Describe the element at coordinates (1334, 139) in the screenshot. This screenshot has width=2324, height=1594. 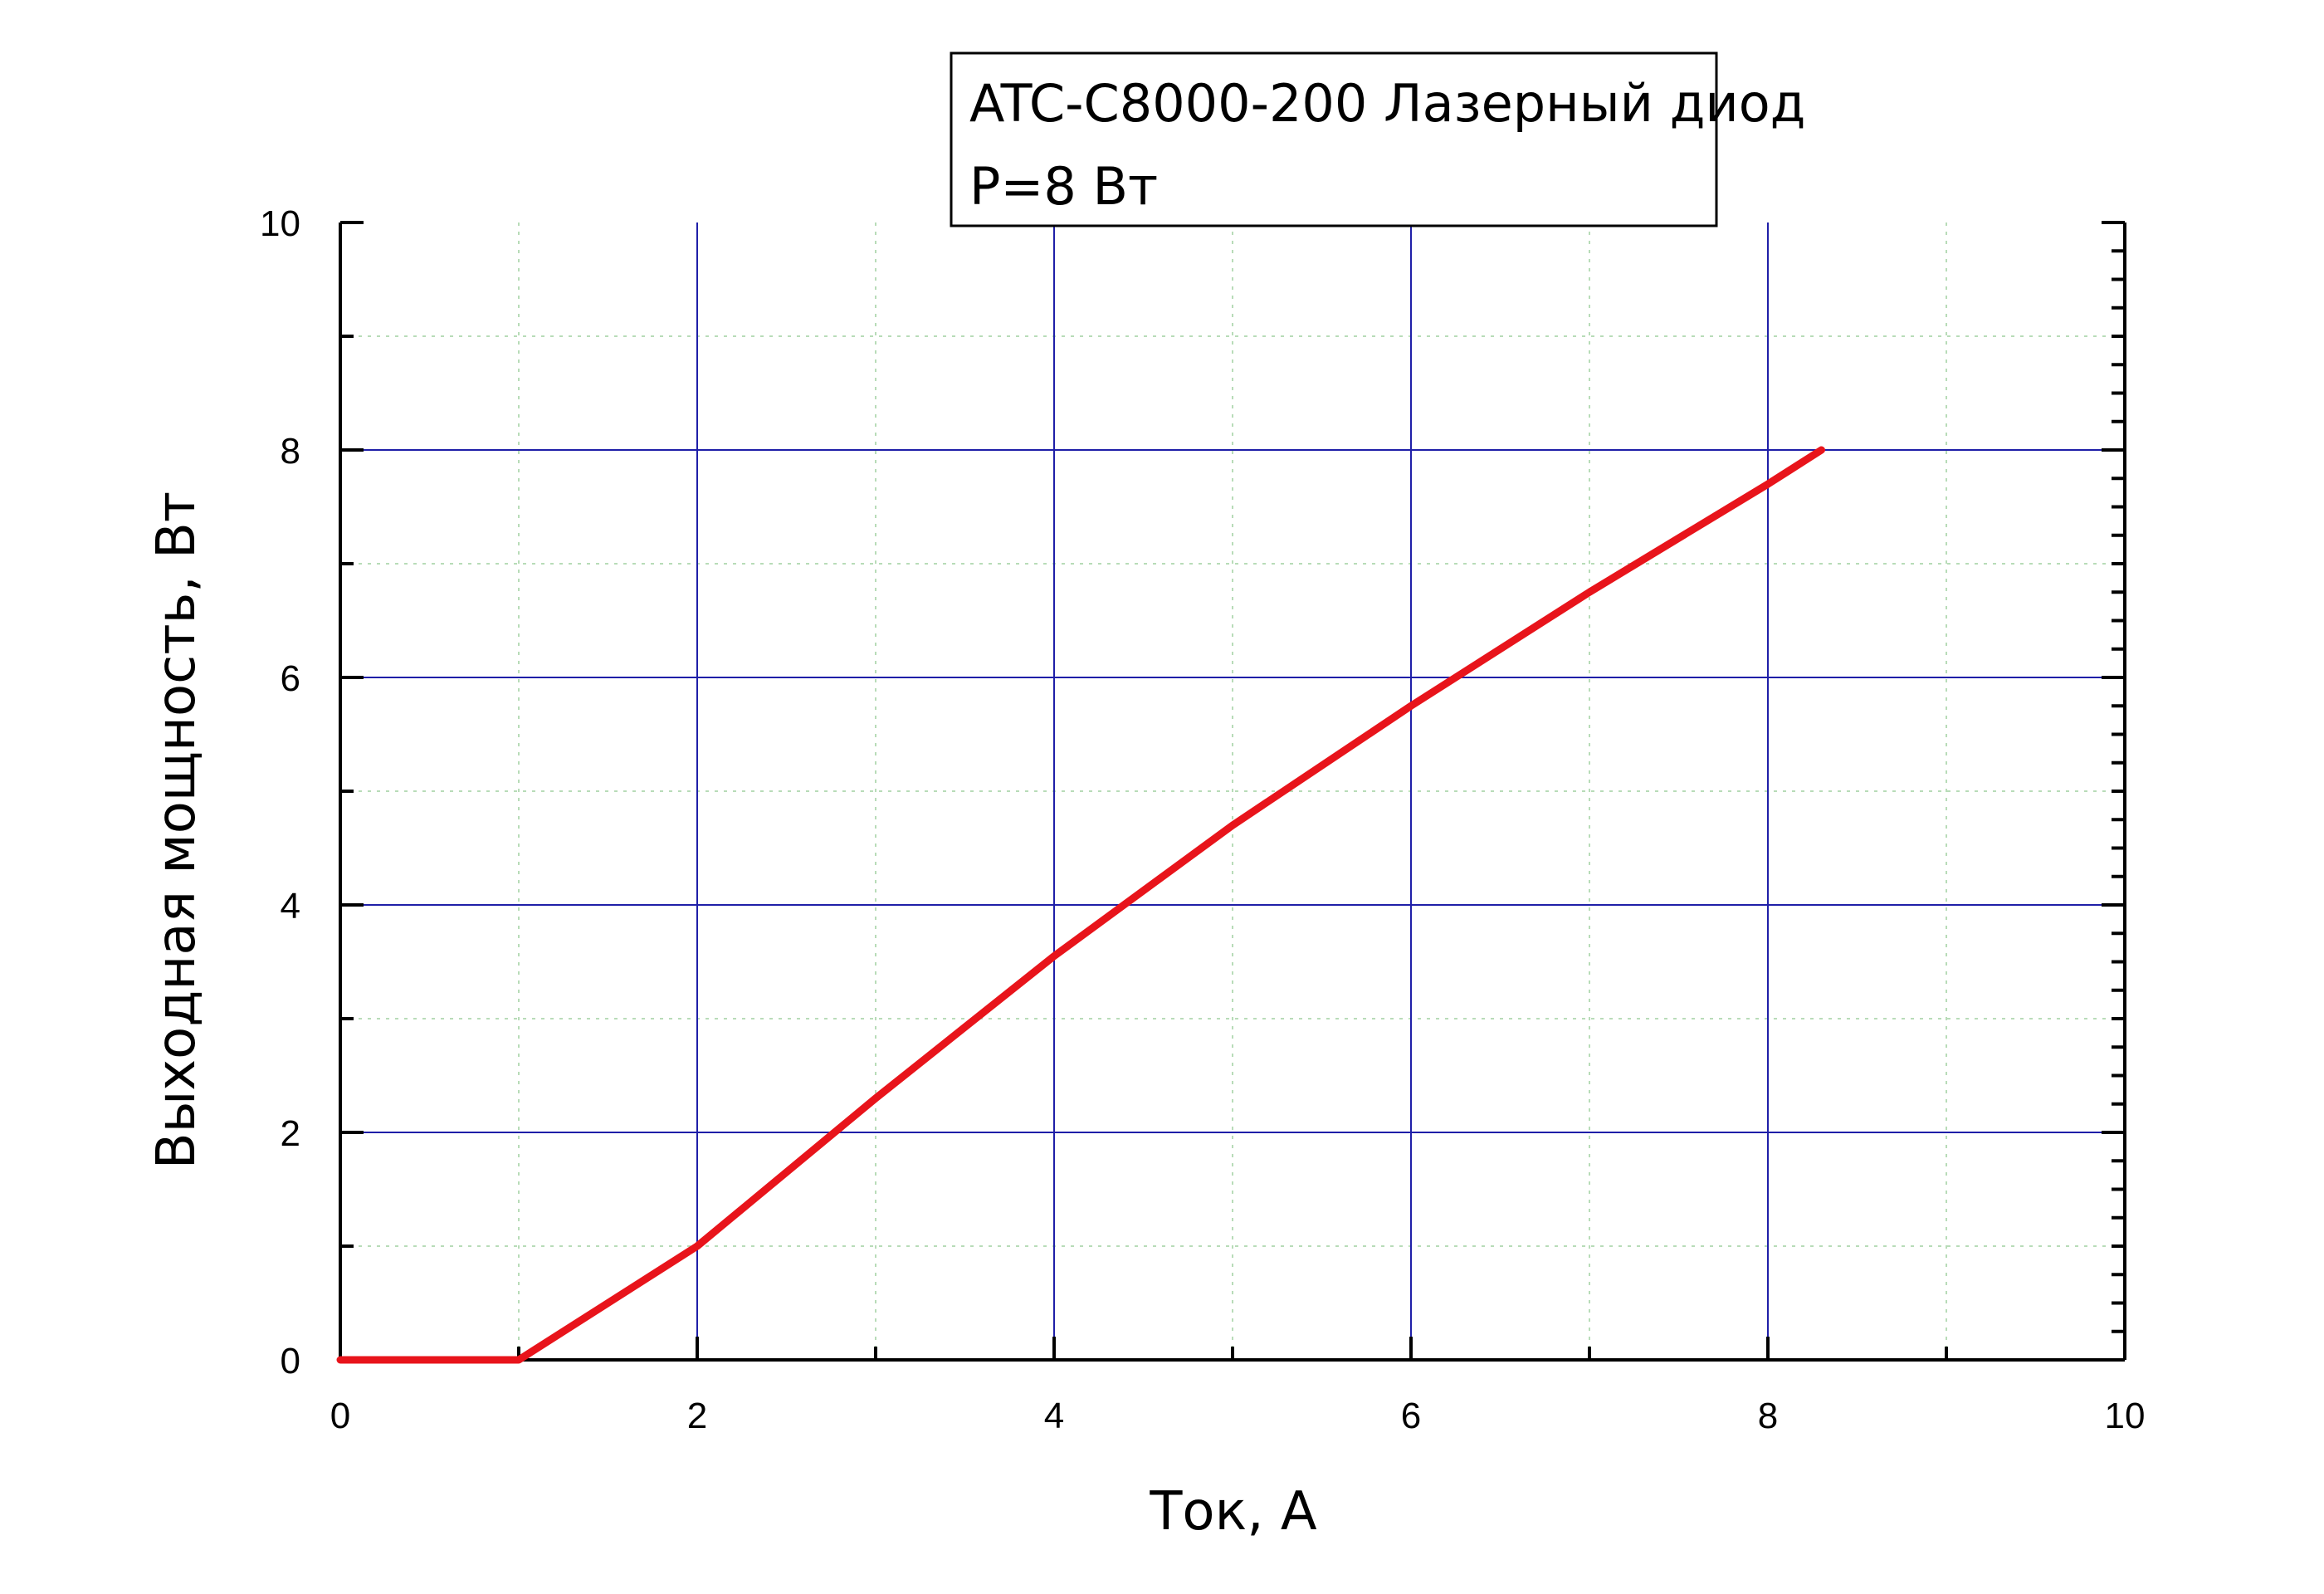
I see `legend-box` at that location.